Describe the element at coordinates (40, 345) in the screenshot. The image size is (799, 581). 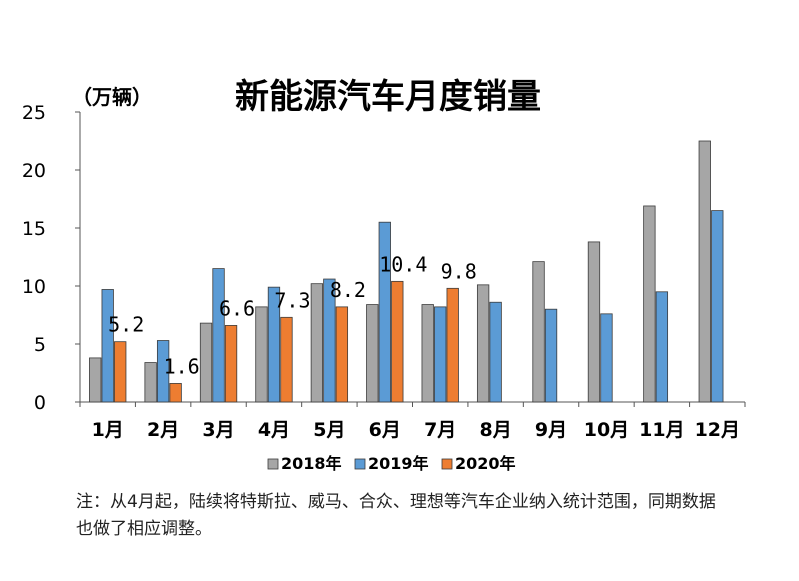
I see `y-tick-label: 5` at that location.